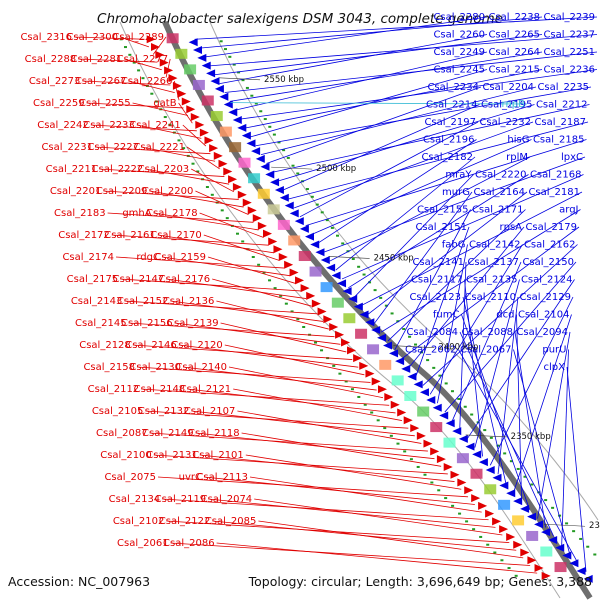  What do you see at coordinates (101, 323) in the screenshot?
I see `gene-label: Csal_2145` at bounding box center [101, 323].